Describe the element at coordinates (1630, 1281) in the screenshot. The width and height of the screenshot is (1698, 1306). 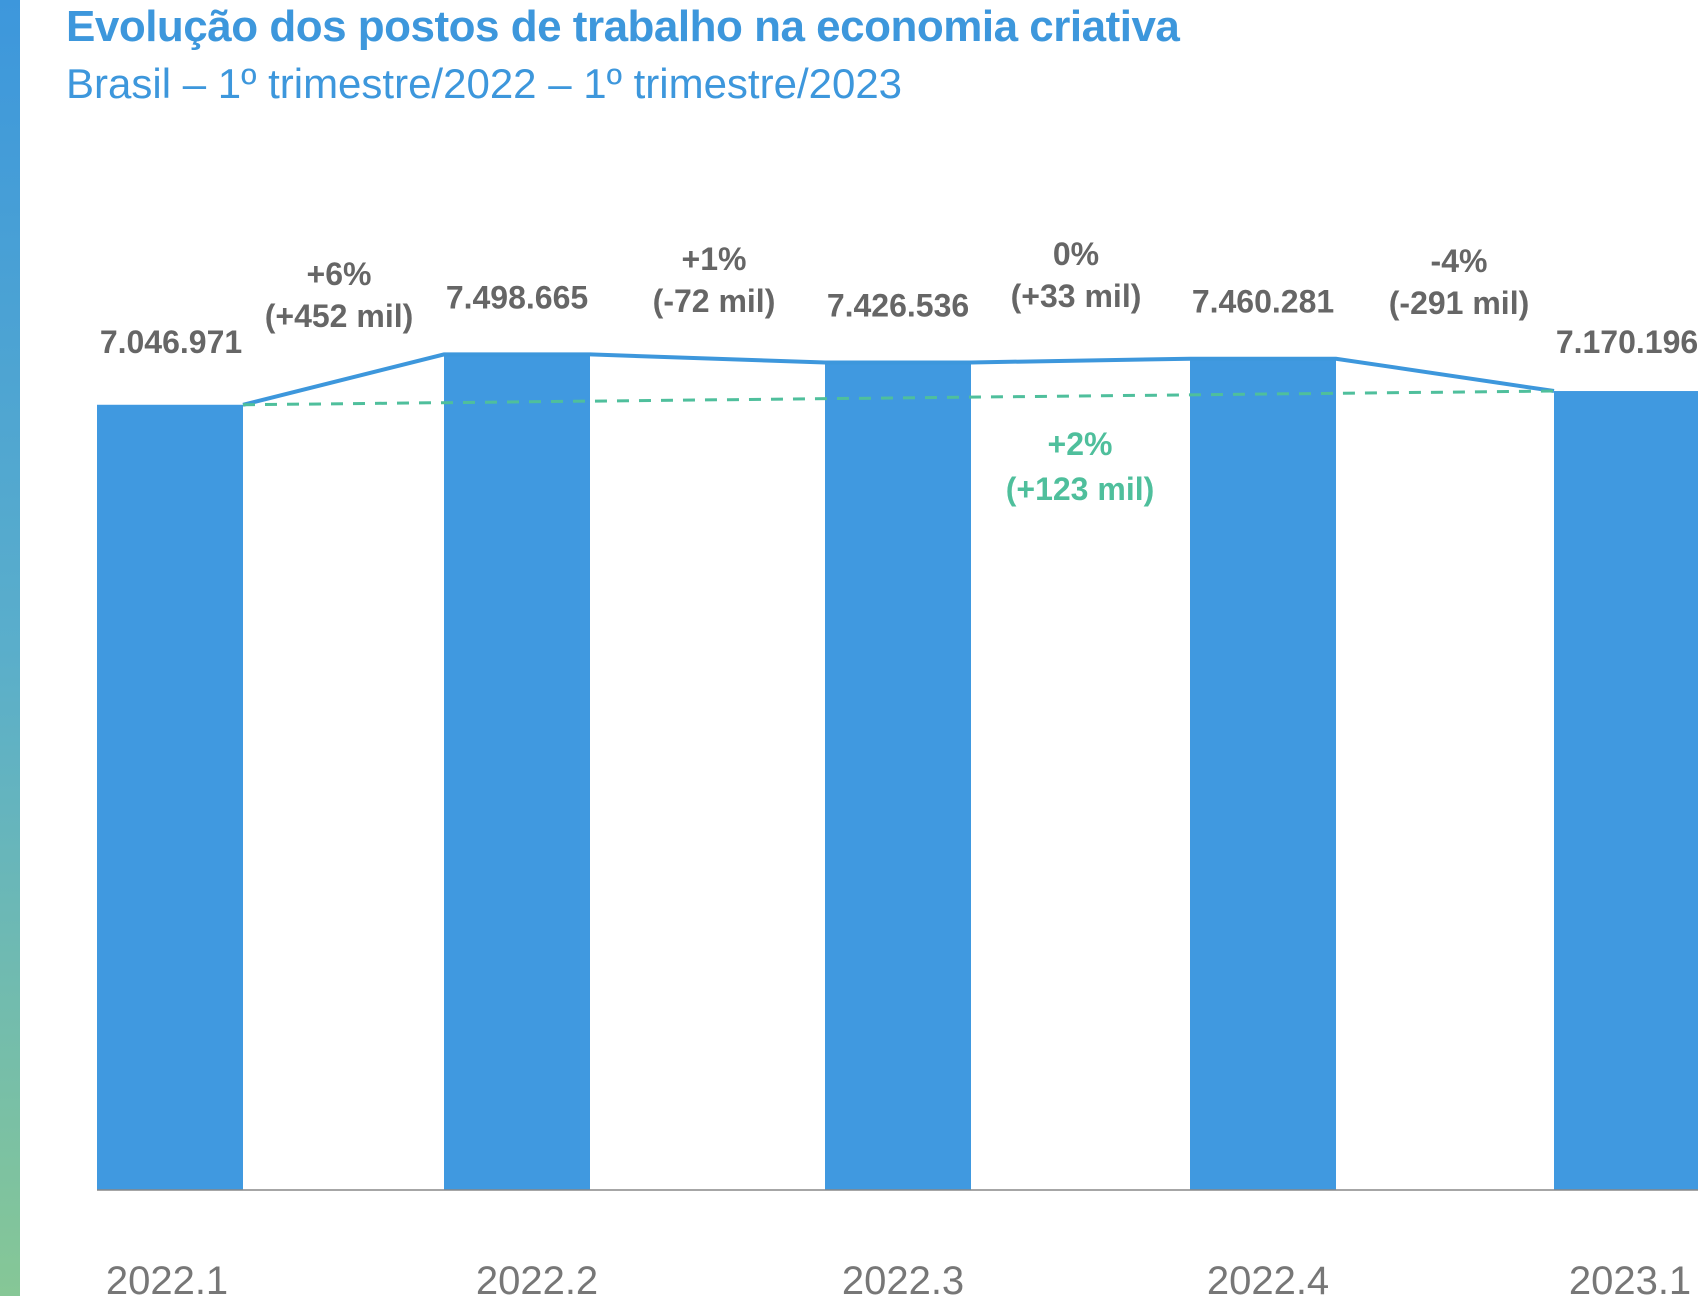
I see `x-tick-label-2023.1: 2023.1` at that location.